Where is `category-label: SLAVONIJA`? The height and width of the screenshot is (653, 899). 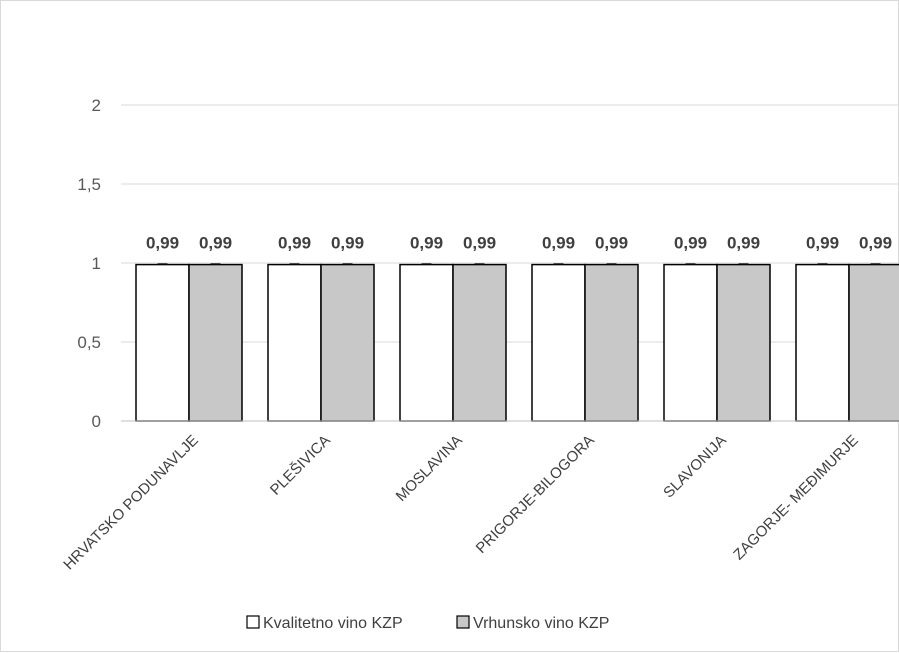
category-label: SLAVONIJA is located at coordinates (695, 467).